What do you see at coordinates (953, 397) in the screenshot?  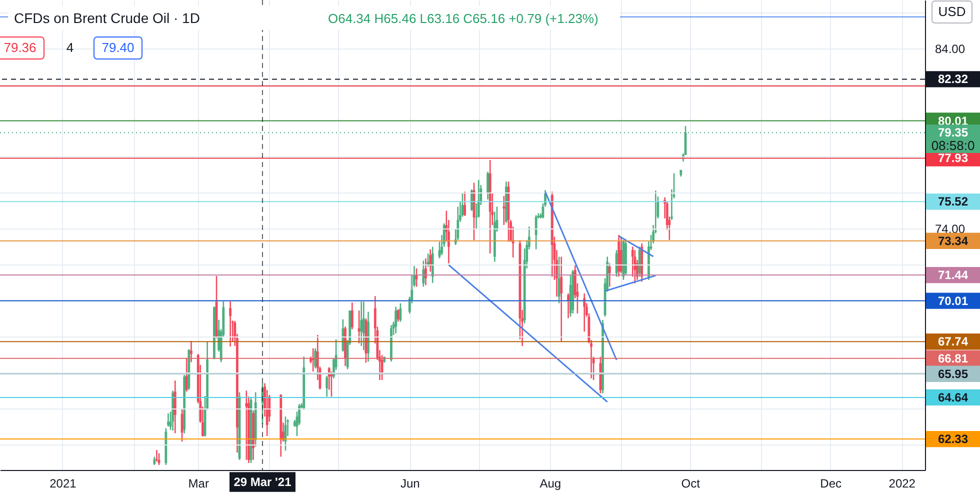 I see `ref-line-label: 64.64` at bounding box center [953, 397].